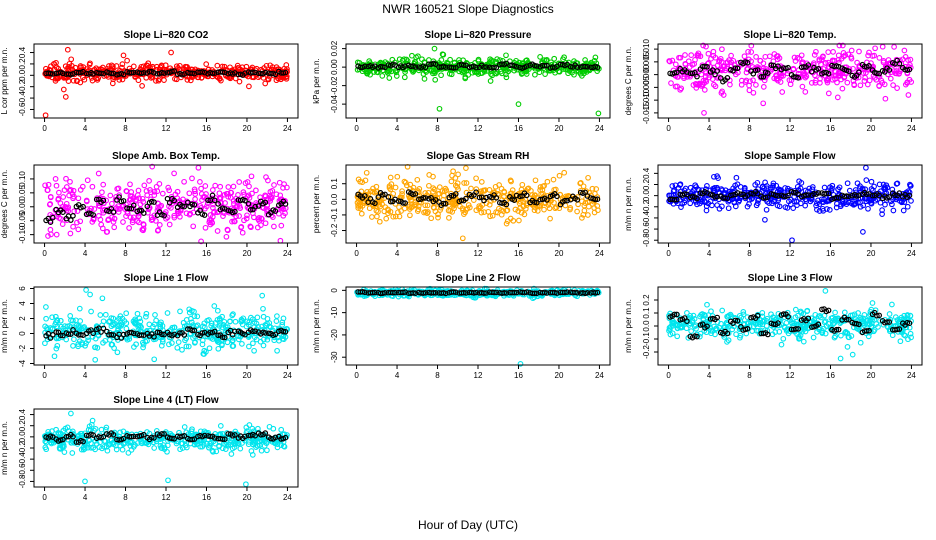 The image size is (936, 540). Describe the element at coordinates (628, 326) in the screenshot. I see `y-axis-label: m/m n per m.n.` at that location.